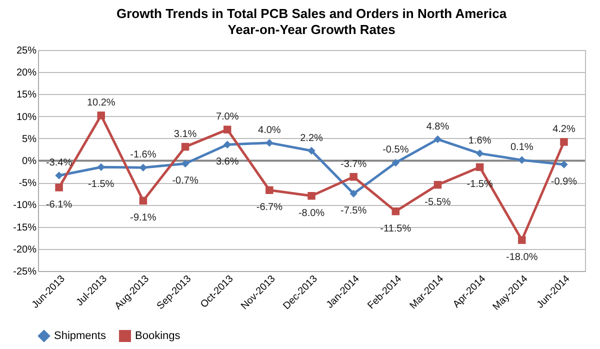  I want to click on data-label: -3.7%, so click(353, 164).